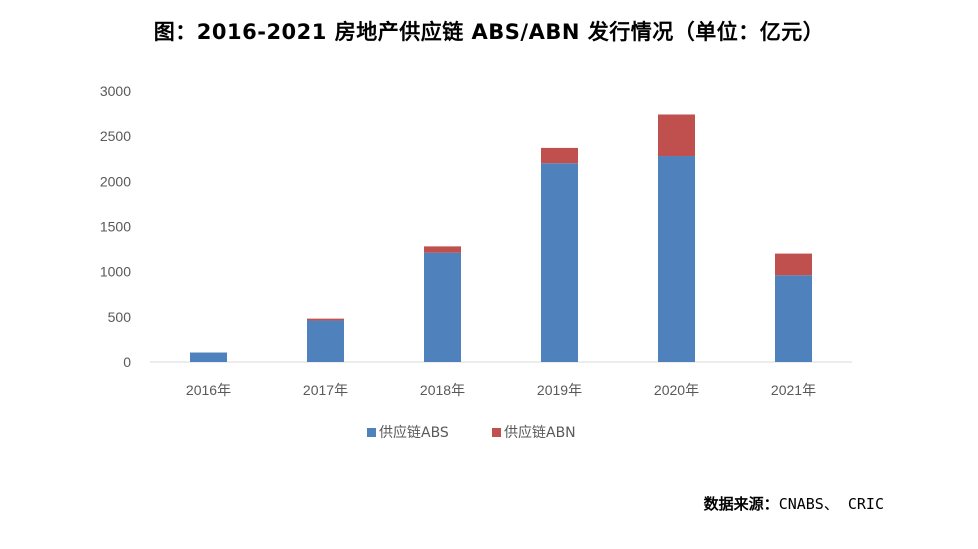 The image size is (978, 549). What do you see at coordinates (831, 504) in the screenshot?
I see `source-text: CNABS、 CRIC` at bounding box center [831, 504].